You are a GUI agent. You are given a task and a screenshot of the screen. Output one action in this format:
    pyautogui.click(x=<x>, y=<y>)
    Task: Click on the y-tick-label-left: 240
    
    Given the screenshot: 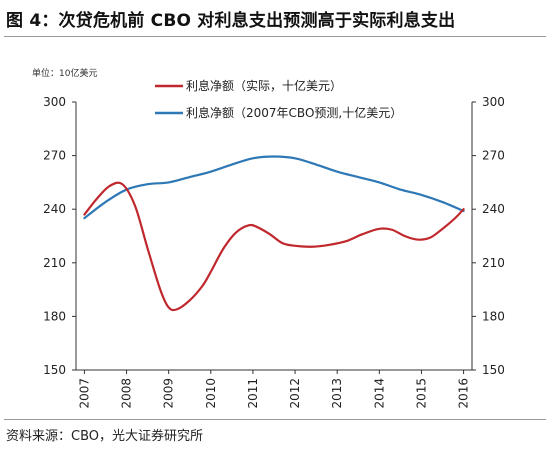 What is the action you would take?
    pyautogui.click(x=54, y=209)
    